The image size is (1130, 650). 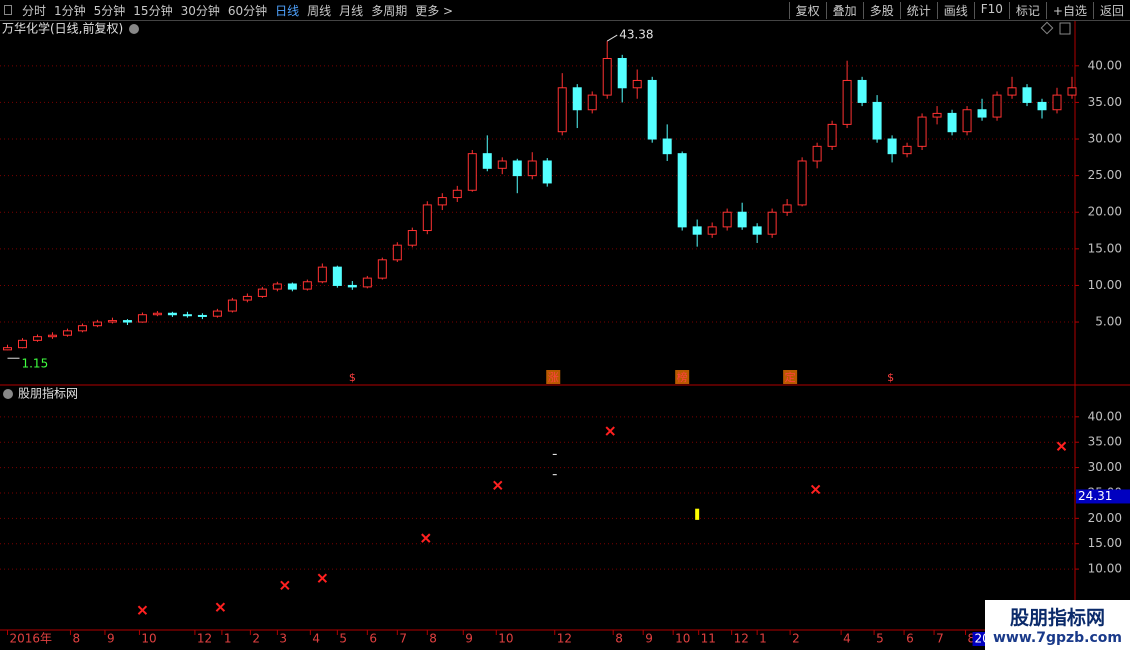 What do you see at coordinates (918, 10) in the screenshot?
I see `tool-button: 统计` at bounding box center [918, 10].